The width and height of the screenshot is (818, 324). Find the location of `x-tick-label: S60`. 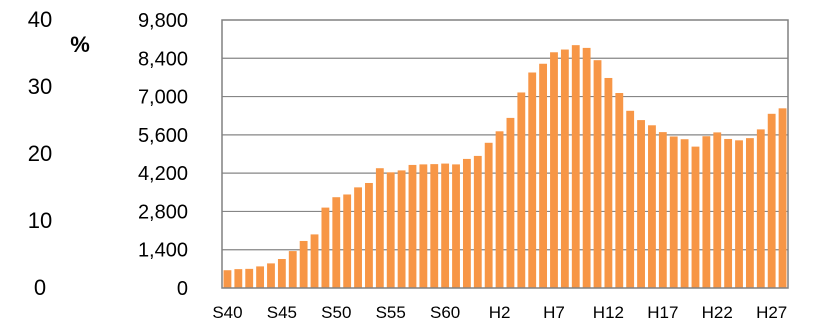

x-tick-label: S60 is located at coordinates (445, 312).